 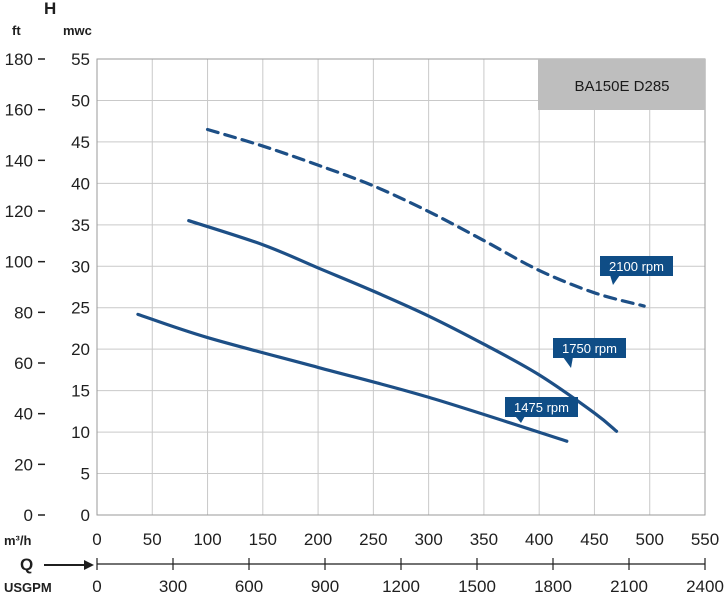 What do you see at coordinates (80, 59) in the screenshot?
I see `y-mwc-tick-label: 55` at bounding box center [80, 59].